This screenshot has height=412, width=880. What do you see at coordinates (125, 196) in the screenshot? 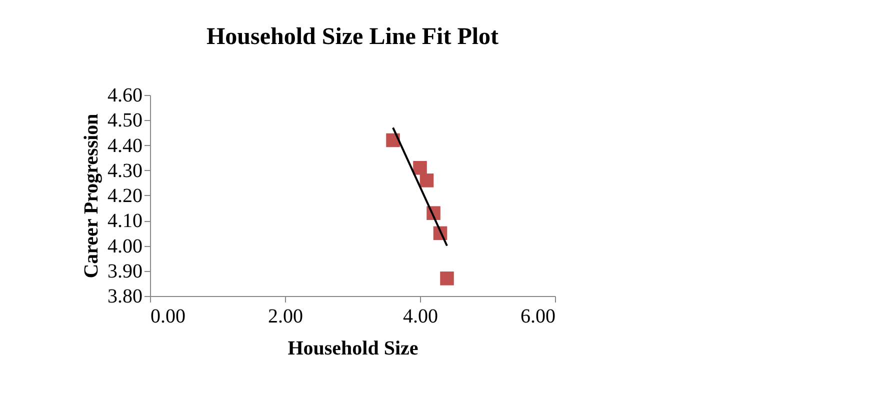
I see `y-tick-label: 4.20` at bounding box center [125, 196].